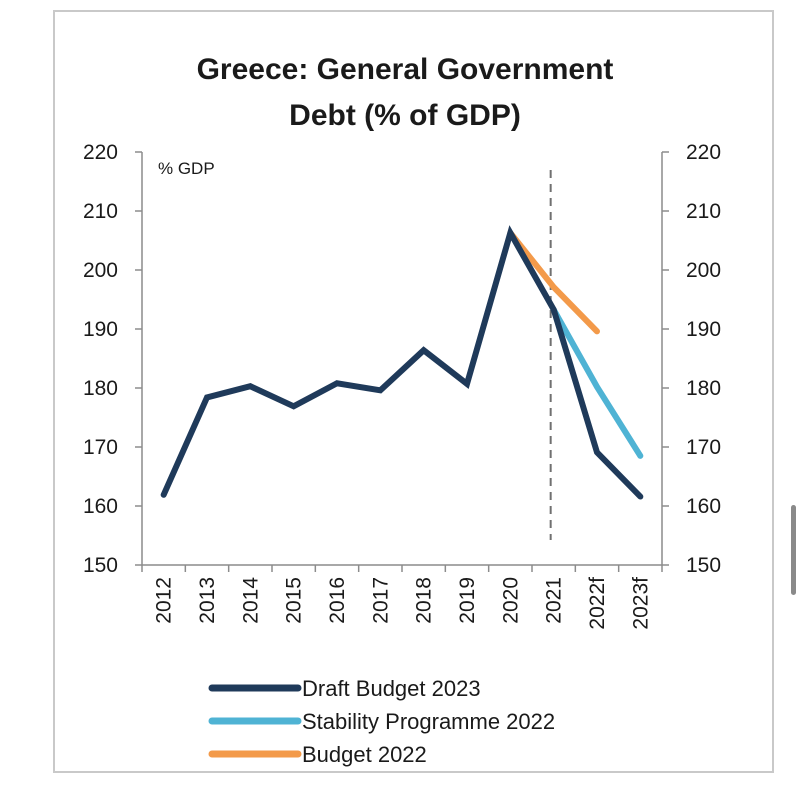  Describe the element at coordinates (510, 600) in the screenshot. I see `x-tick-label: 2020` at that location.